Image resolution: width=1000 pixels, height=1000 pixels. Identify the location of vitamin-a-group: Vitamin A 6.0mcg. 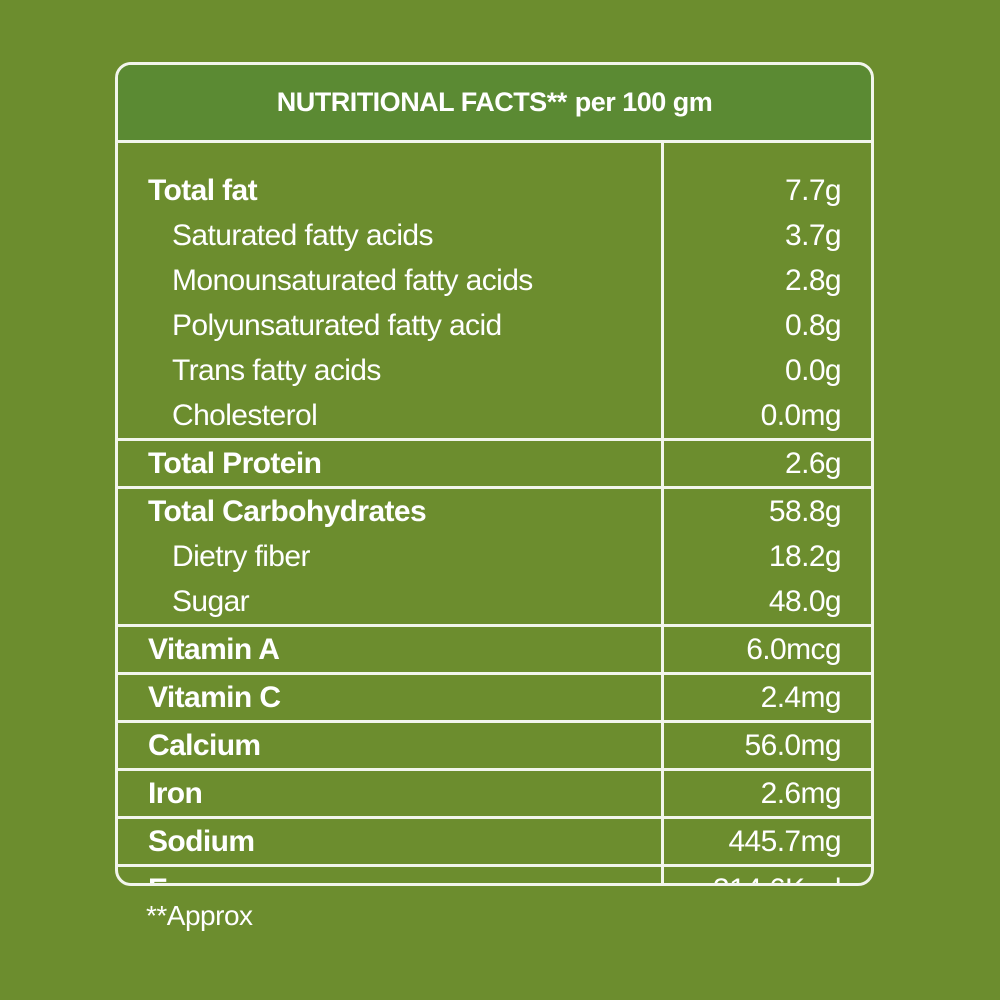
(494, 651).